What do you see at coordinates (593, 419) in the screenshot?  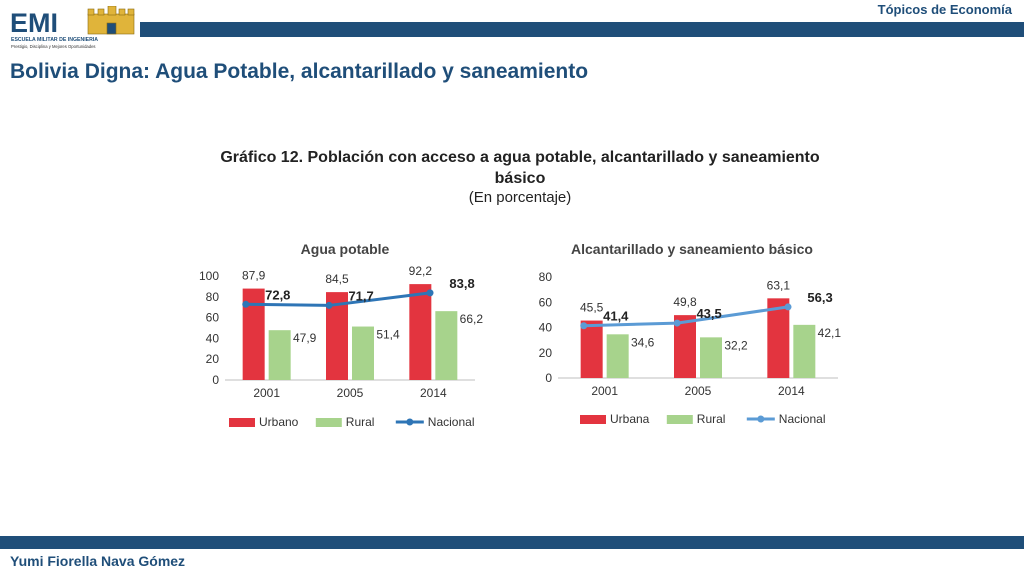 I see `legend-swatch-urbana` at bounding box center [593, 419].